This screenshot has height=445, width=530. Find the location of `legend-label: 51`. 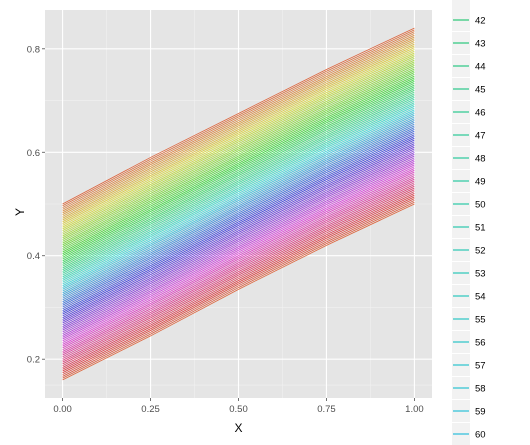

legend-label: 51 is located at coordinates (480, 228).